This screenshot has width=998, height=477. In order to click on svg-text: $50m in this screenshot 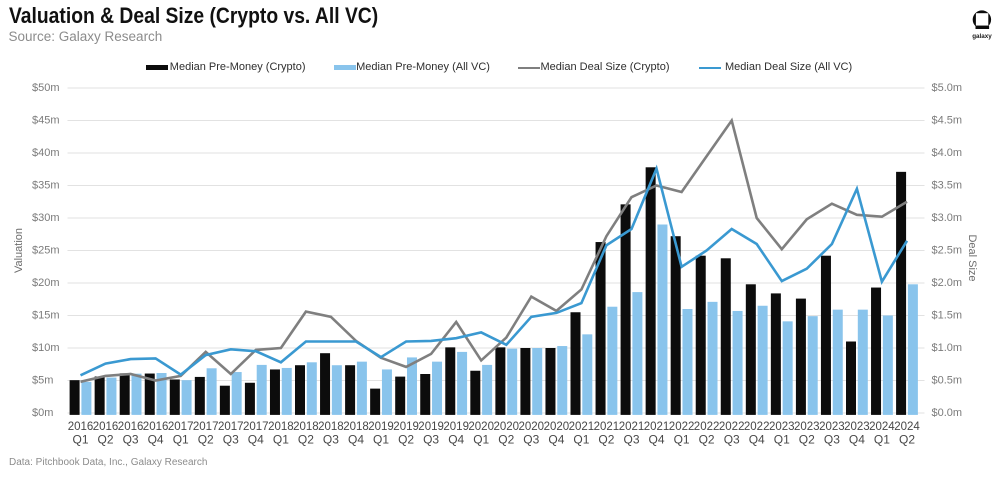, I will do `click(46, 88)`.